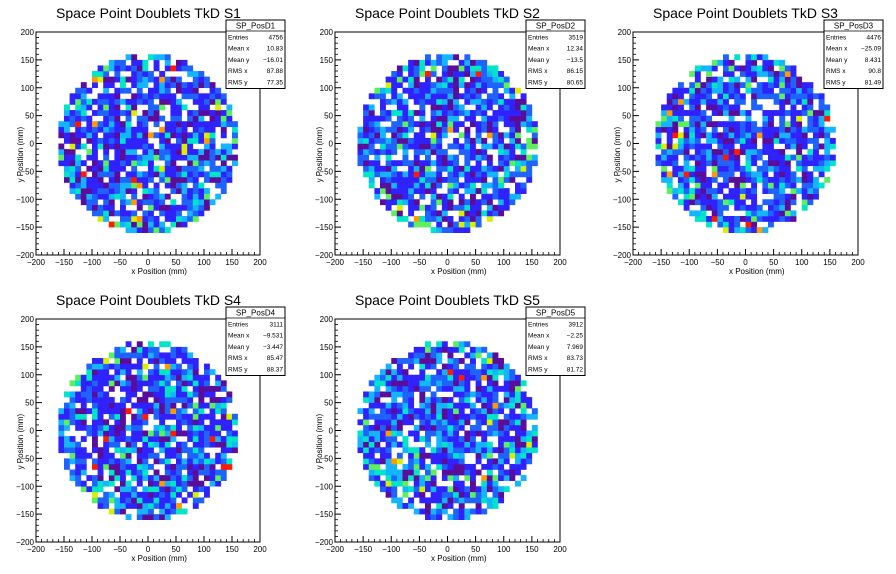 Image resolution: width=896 pixels, height=574 pixels. Describe the element at coordinates (28, 347) in the screenshot. I see `y-tick-label: 150` at that location.